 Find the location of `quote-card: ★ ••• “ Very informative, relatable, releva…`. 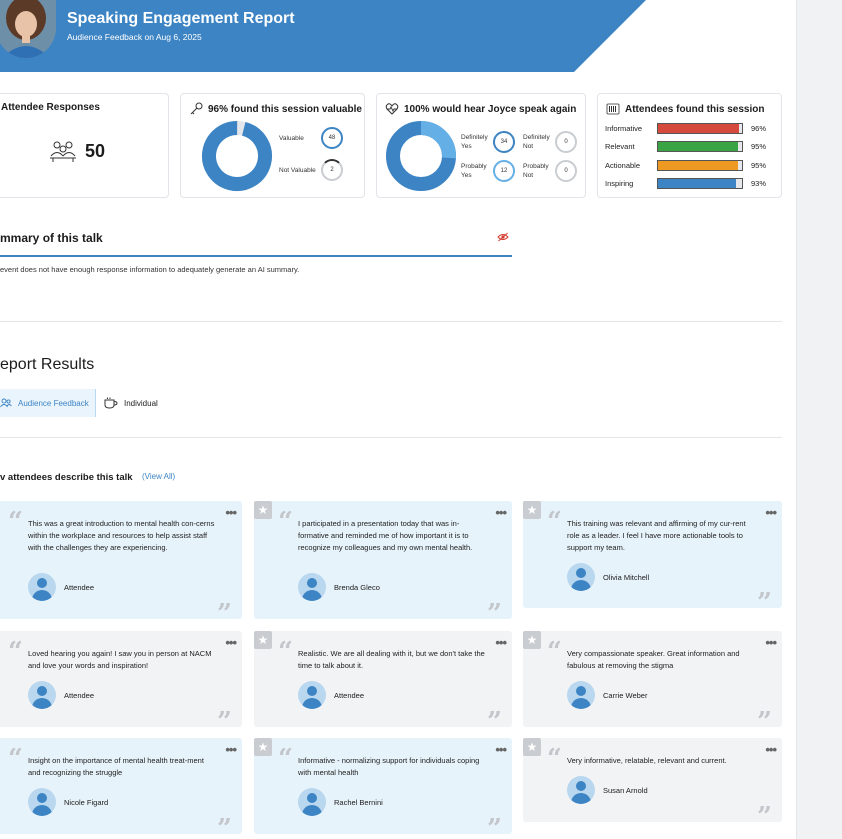

quote-card: ★ ••• “ Very informative, relatable, releva… is located at coordinates (652, 780).